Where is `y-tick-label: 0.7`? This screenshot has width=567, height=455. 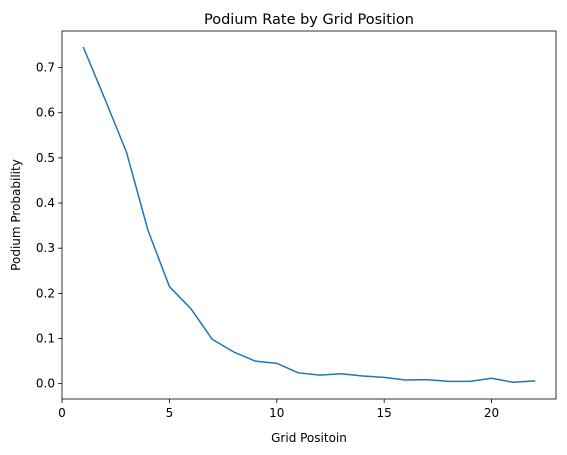
y-tick-label: 0.7 is located at coordinates (45, 68).